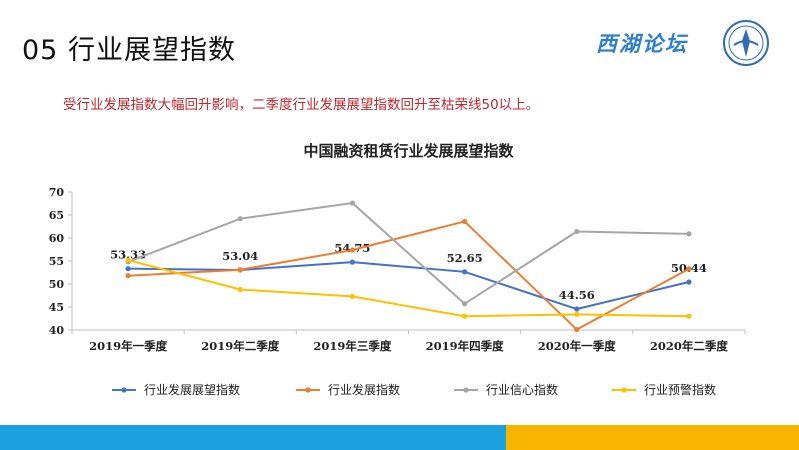 This screenshot has width=799, height=450. I want to click on x-tick-label: 2020年一季度, so click(577, 346).